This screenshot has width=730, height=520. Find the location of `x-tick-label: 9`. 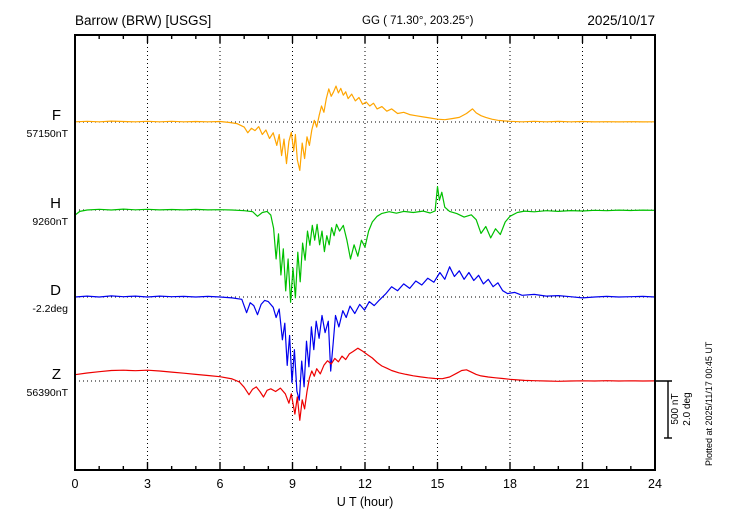

x-tick-label: 9 is located at coordinates (292, 484).